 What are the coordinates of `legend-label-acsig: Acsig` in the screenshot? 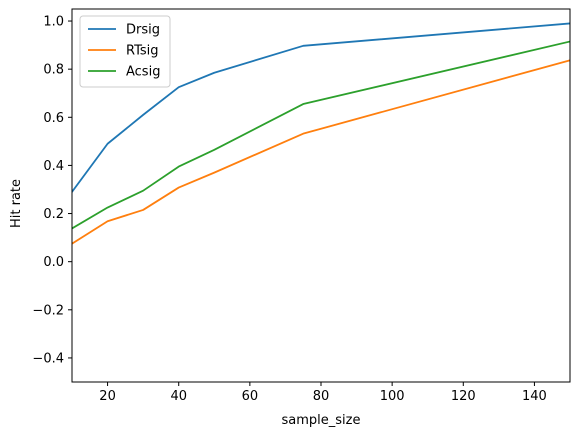 It's located at (143, 72).